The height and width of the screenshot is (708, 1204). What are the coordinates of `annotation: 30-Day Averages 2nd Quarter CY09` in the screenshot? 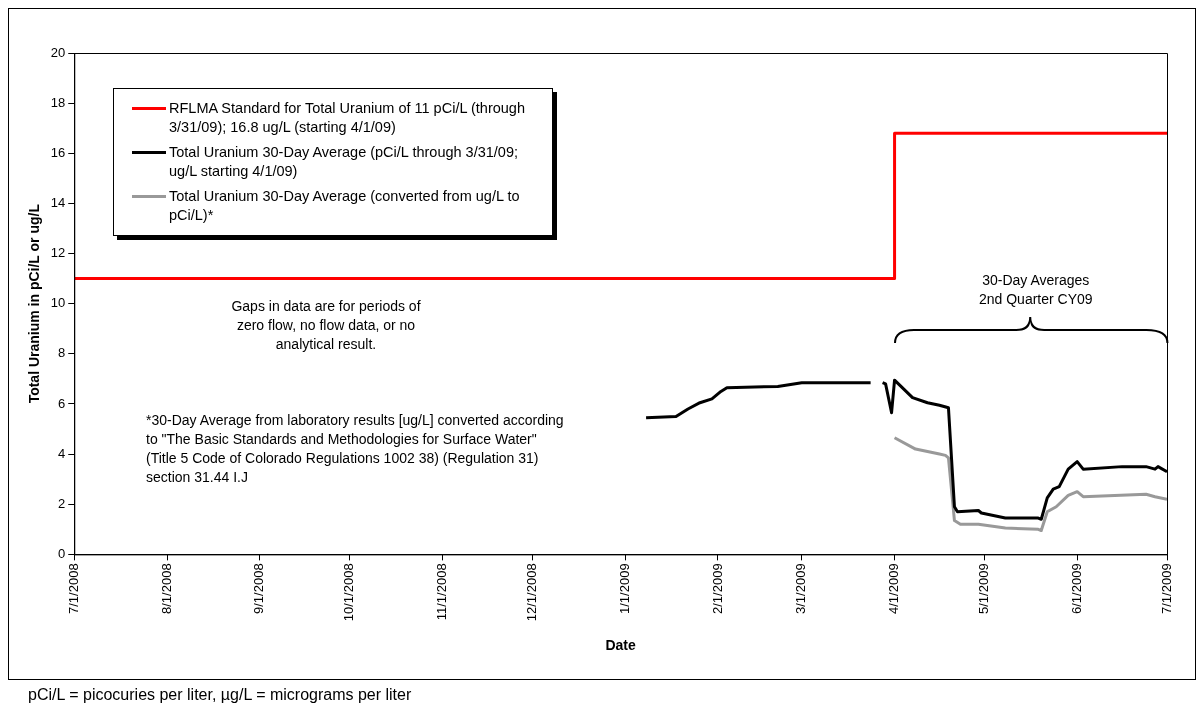 It's located at (1035, 290).